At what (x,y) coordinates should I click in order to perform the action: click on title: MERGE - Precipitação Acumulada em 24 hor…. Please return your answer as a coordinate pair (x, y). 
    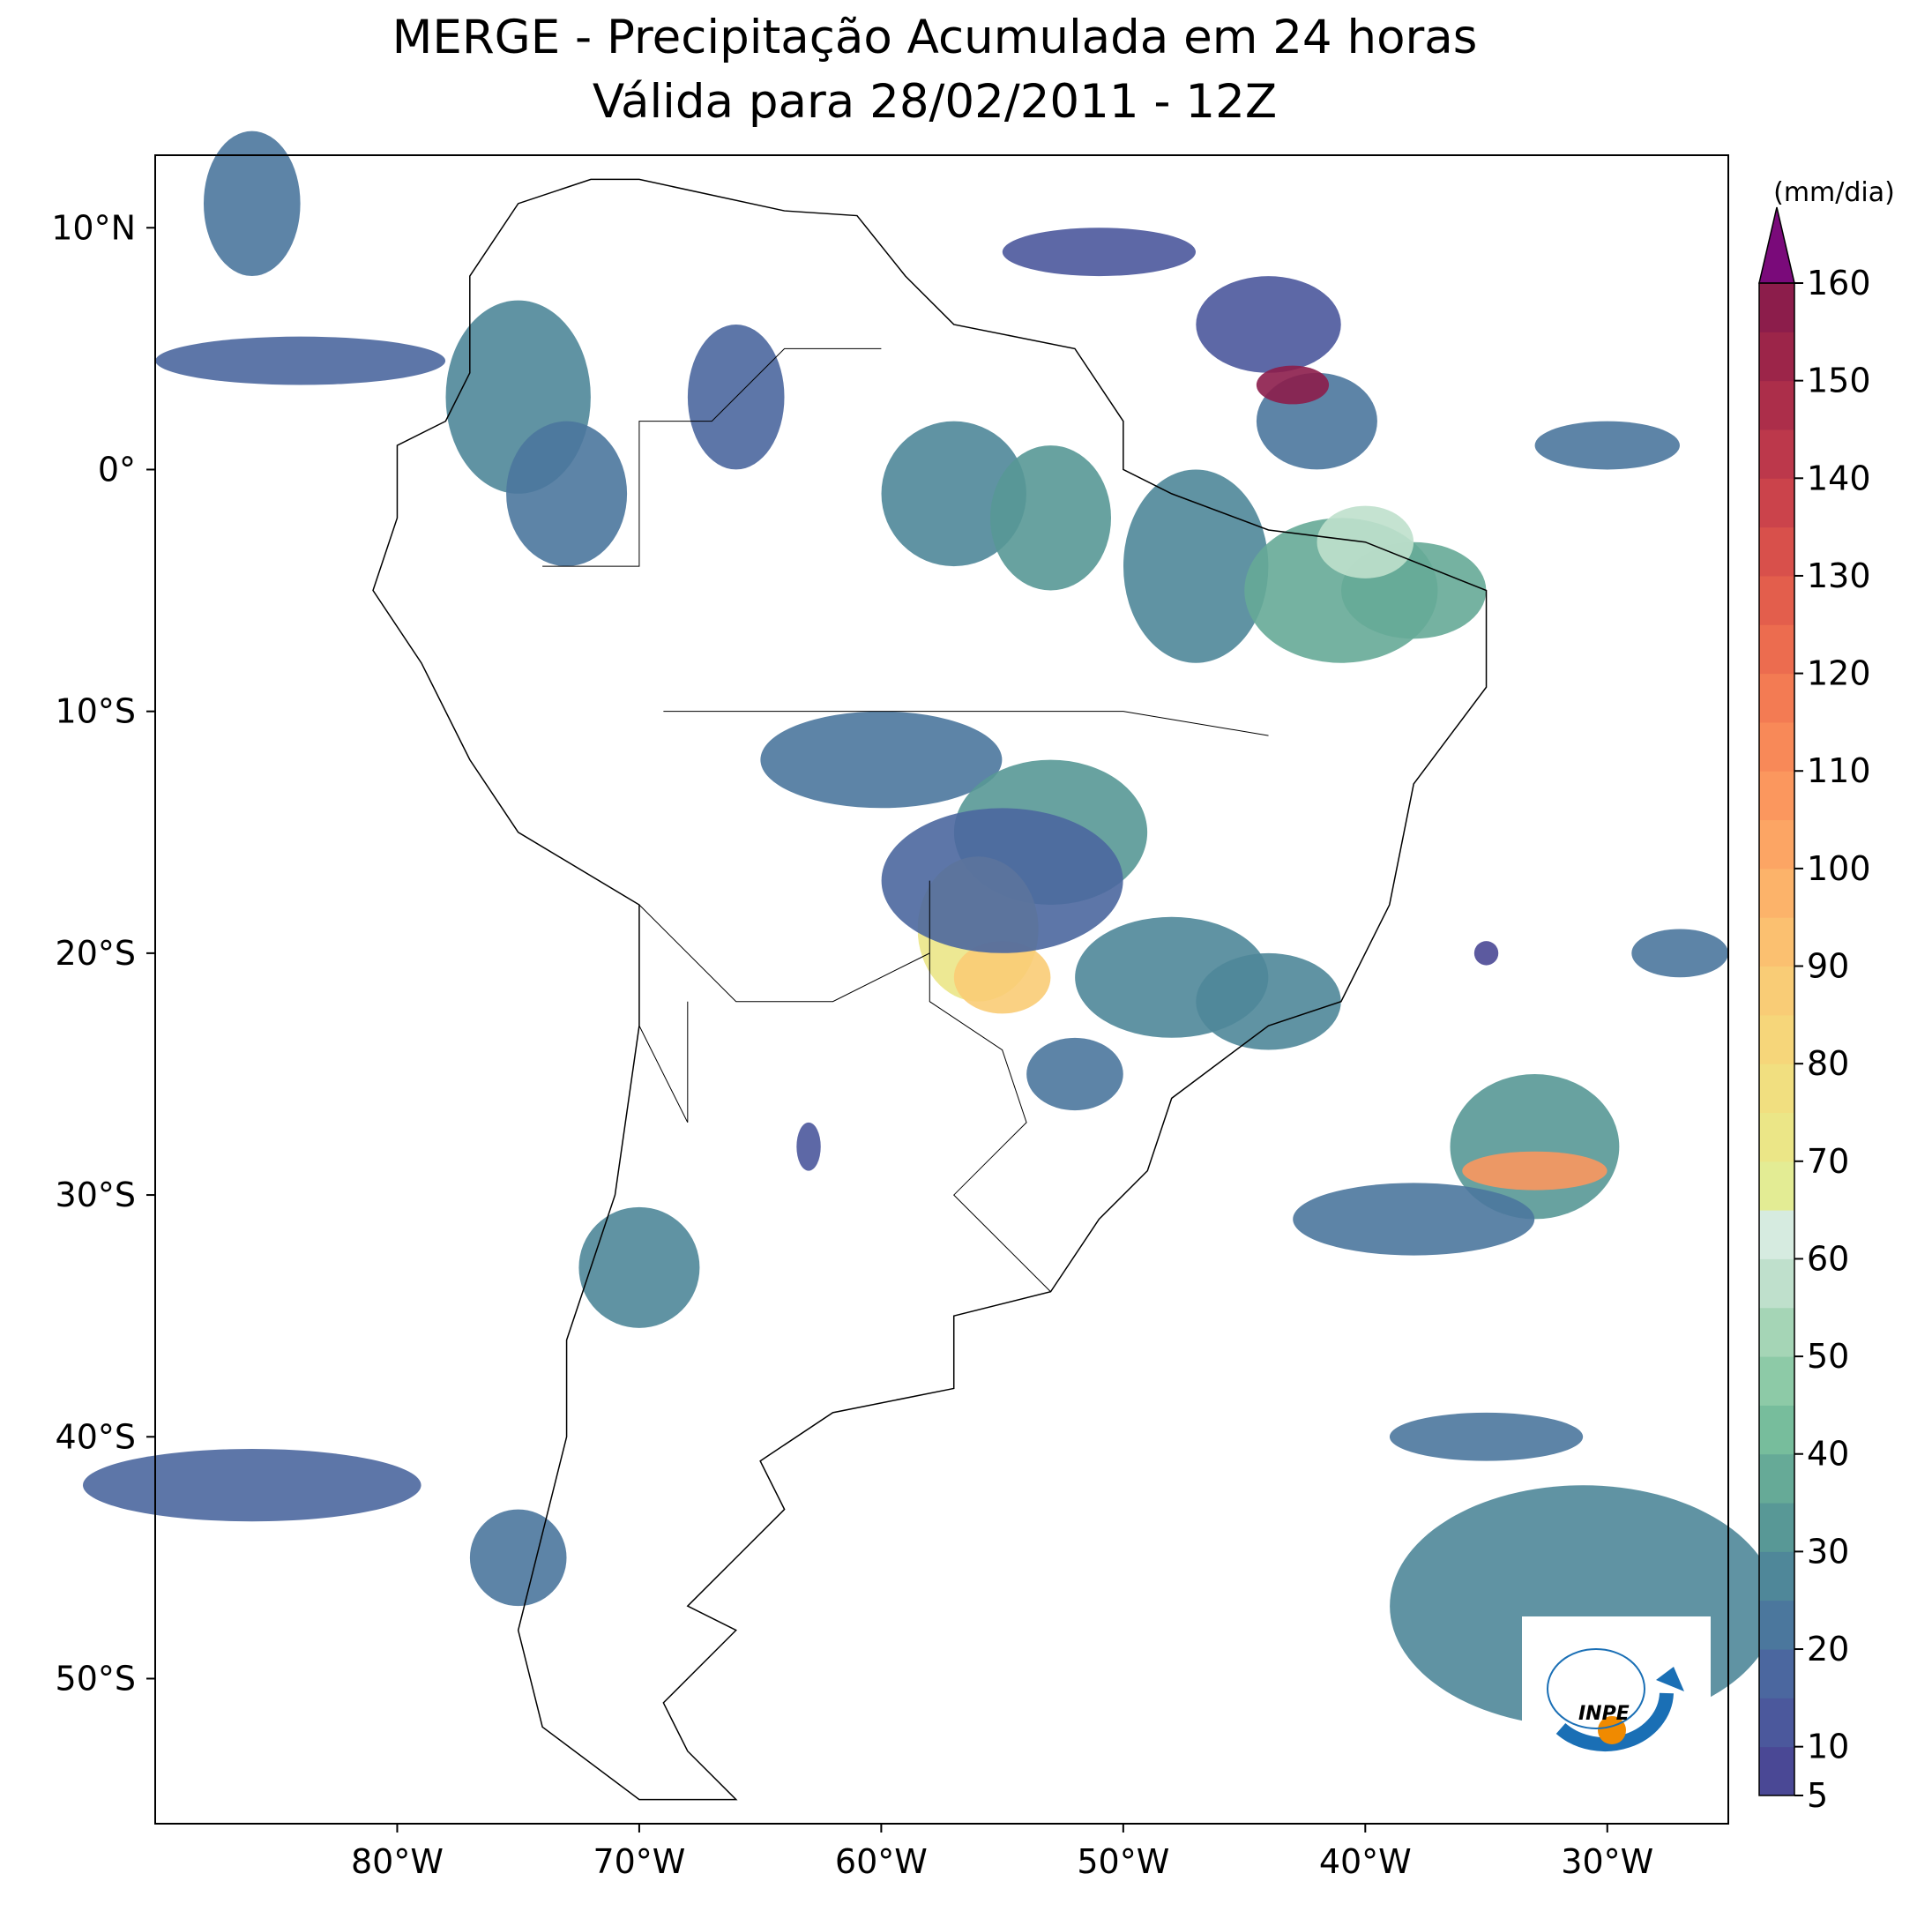
    Looking at the image, I should click on (935, 38).